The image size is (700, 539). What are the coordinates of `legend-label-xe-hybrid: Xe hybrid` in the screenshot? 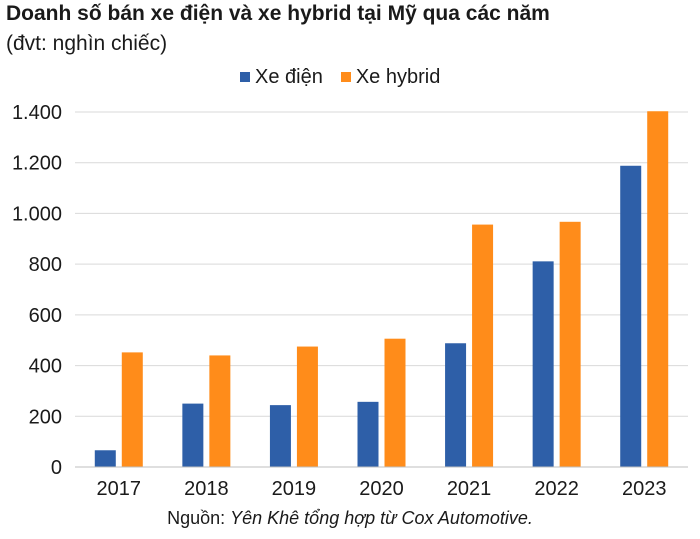 It's located at (398, 76).